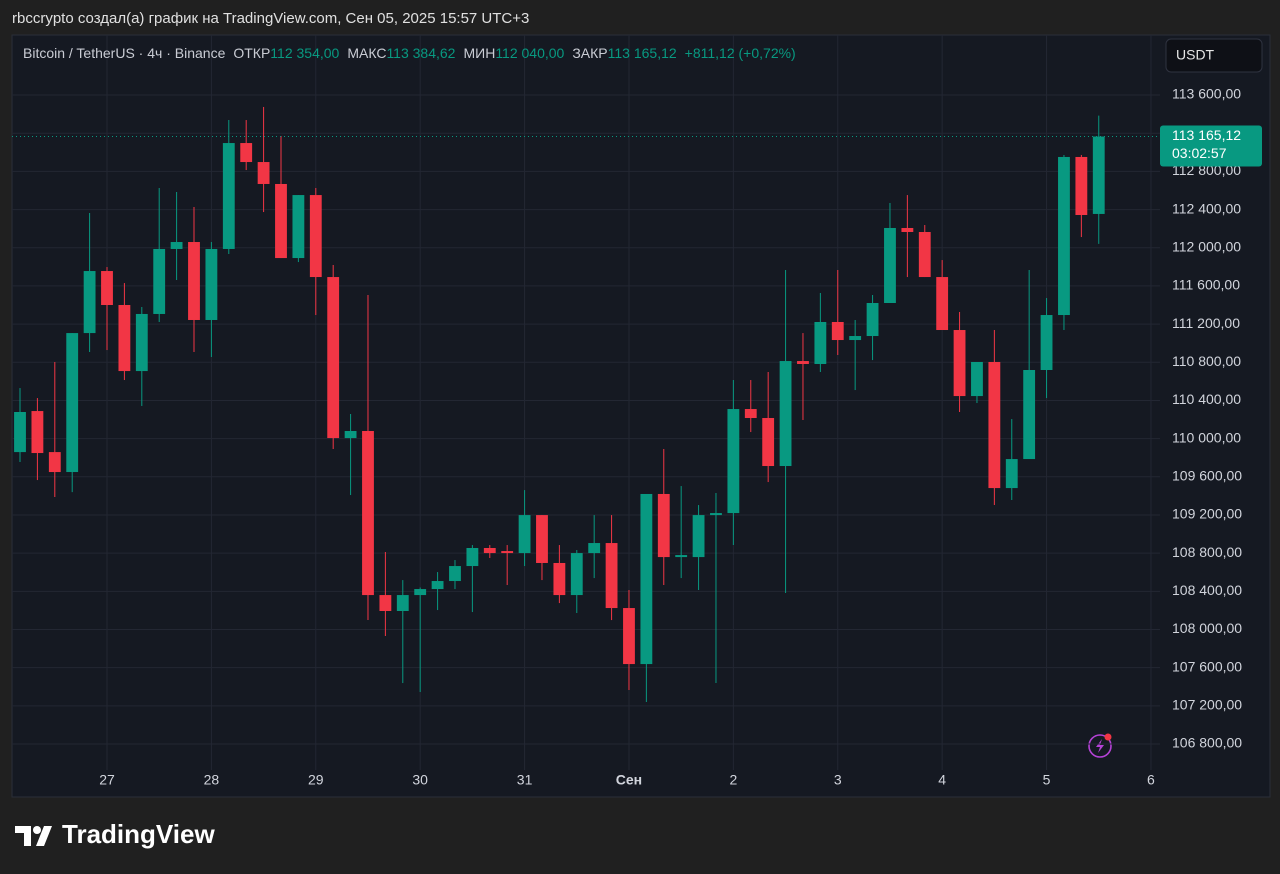  What do you see at coordinates (1195, 55) in the screenshot?
I see `currency-button-label: USDT` at bounding box center [1195, 55].